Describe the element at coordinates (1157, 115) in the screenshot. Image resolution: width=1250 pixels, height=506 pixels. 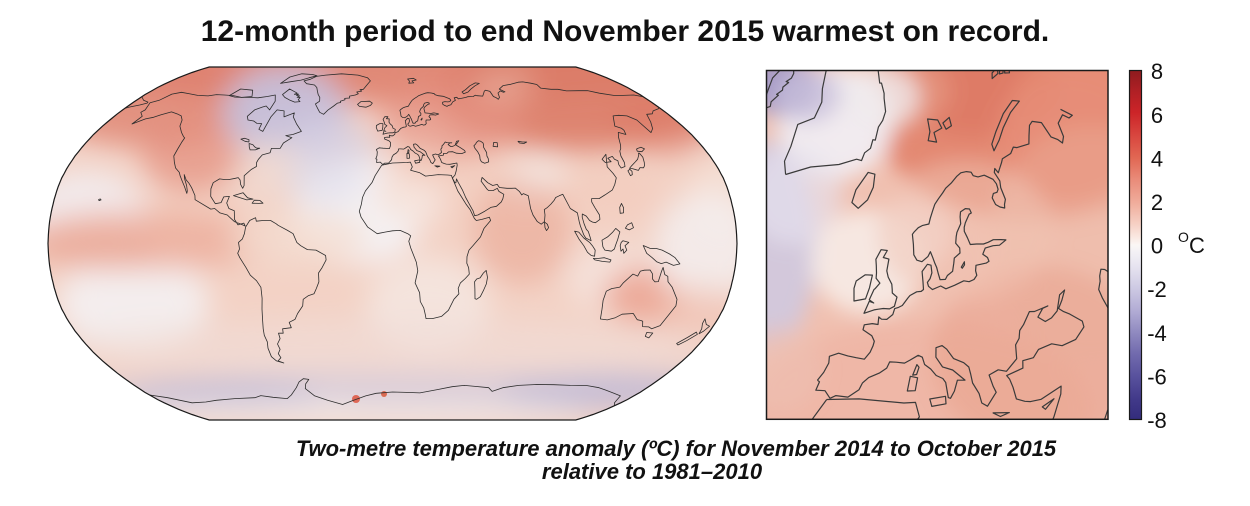
I see `svg-text: 6` at that location.